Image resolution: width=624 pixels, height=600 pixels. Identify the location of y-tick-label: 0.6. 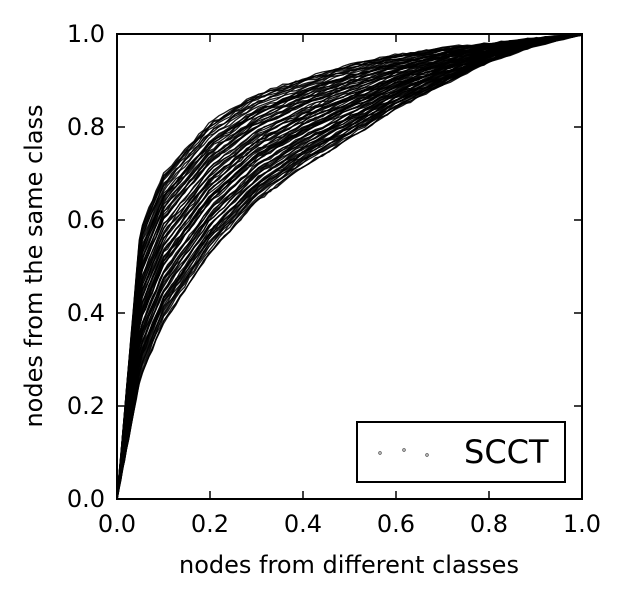
(86, 220).